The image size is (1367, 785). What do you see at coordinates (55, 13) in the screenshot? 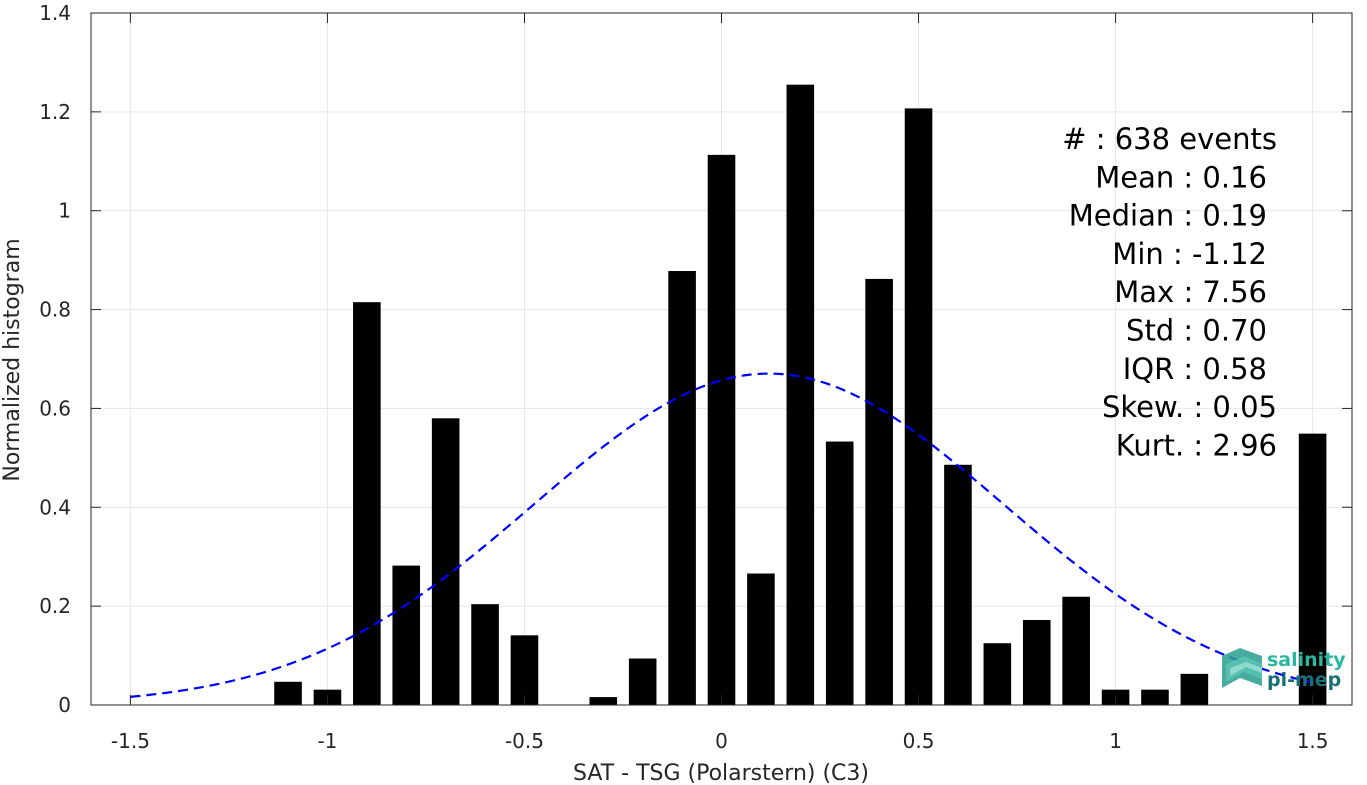
I see `y-tick-label: 1.4` at bounding box center [55, 13].